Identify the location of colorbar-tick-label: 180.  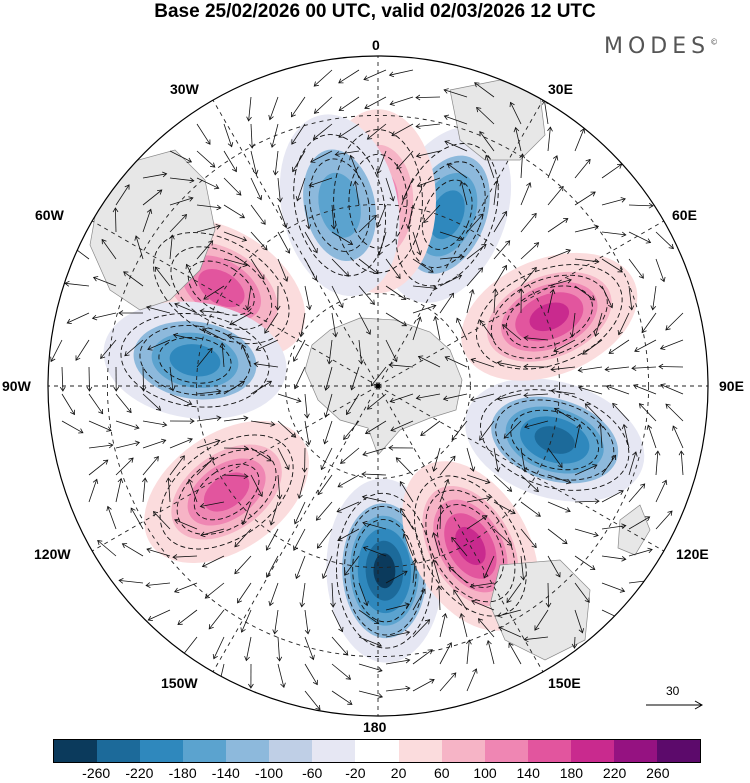
(571, 773).